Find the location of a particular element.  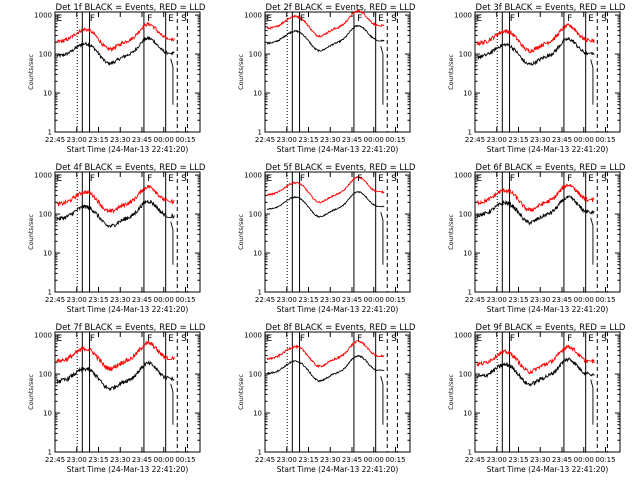

x-tick-label: 00:00 is located at coordinates (584, 140).